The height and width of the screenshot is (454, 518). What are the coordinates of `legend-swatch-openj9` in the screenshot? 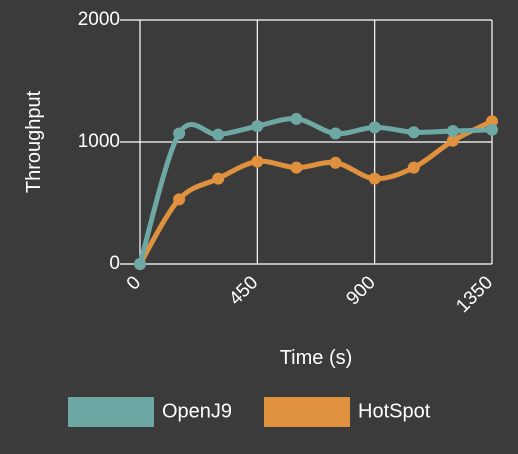 It's located at (111, 412).